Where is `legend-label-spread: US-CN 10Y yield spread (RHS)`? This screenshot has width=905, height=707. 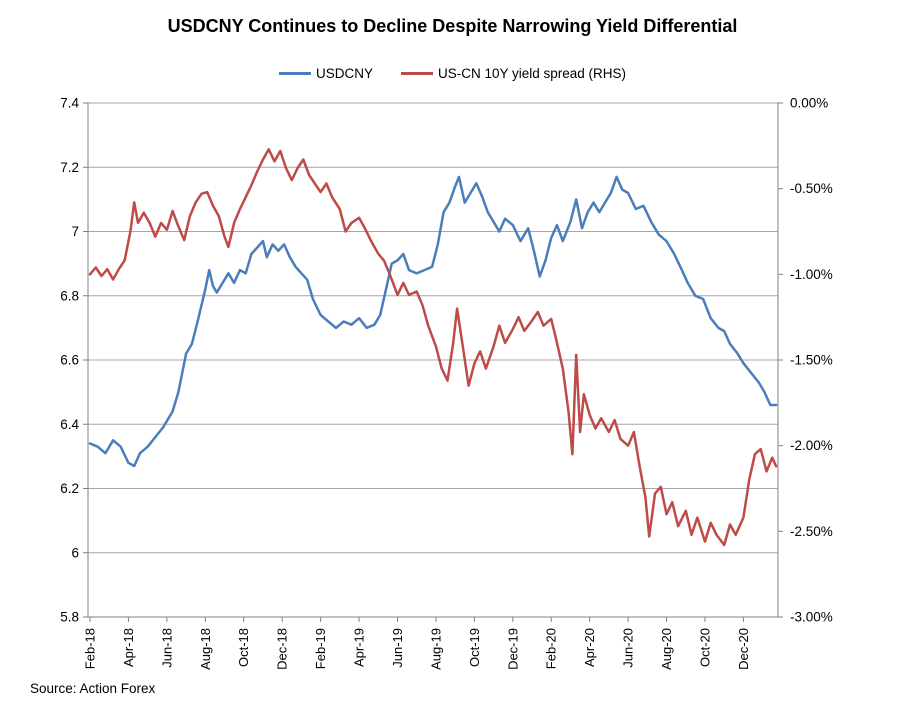 legend-label-spread: US-CN 10Y yield spread (RHS) is located at coordinates (532, 73).